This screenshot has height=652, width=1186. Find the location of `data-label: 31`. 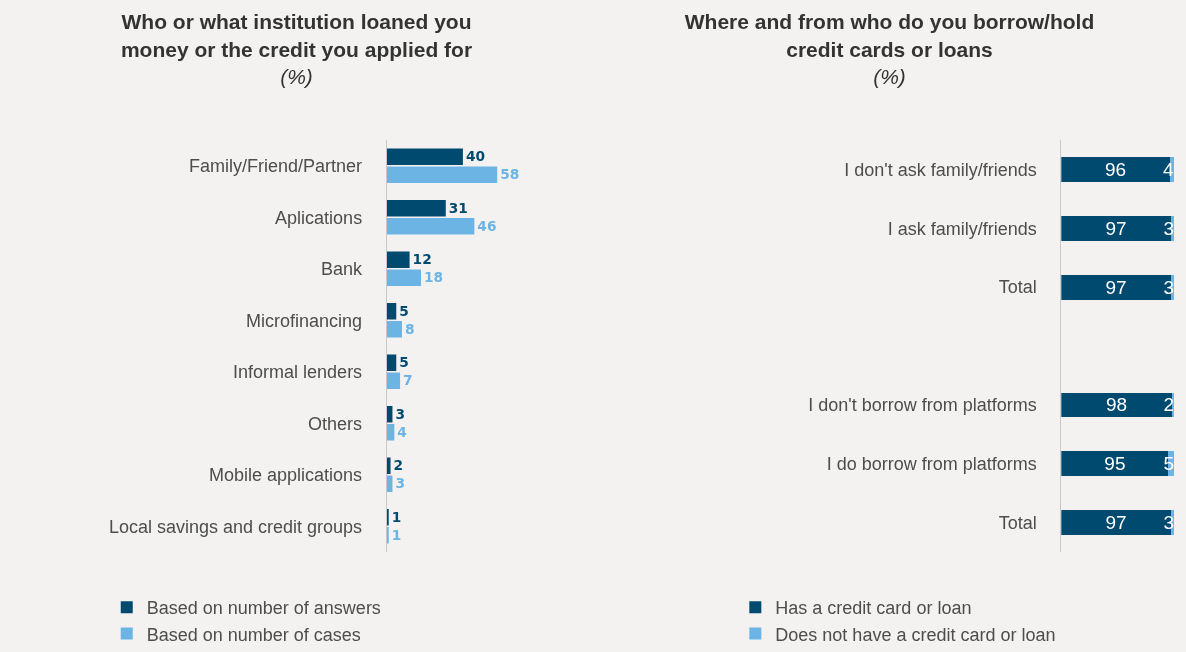

data-label: 31 is located at coordinates (458, 207).